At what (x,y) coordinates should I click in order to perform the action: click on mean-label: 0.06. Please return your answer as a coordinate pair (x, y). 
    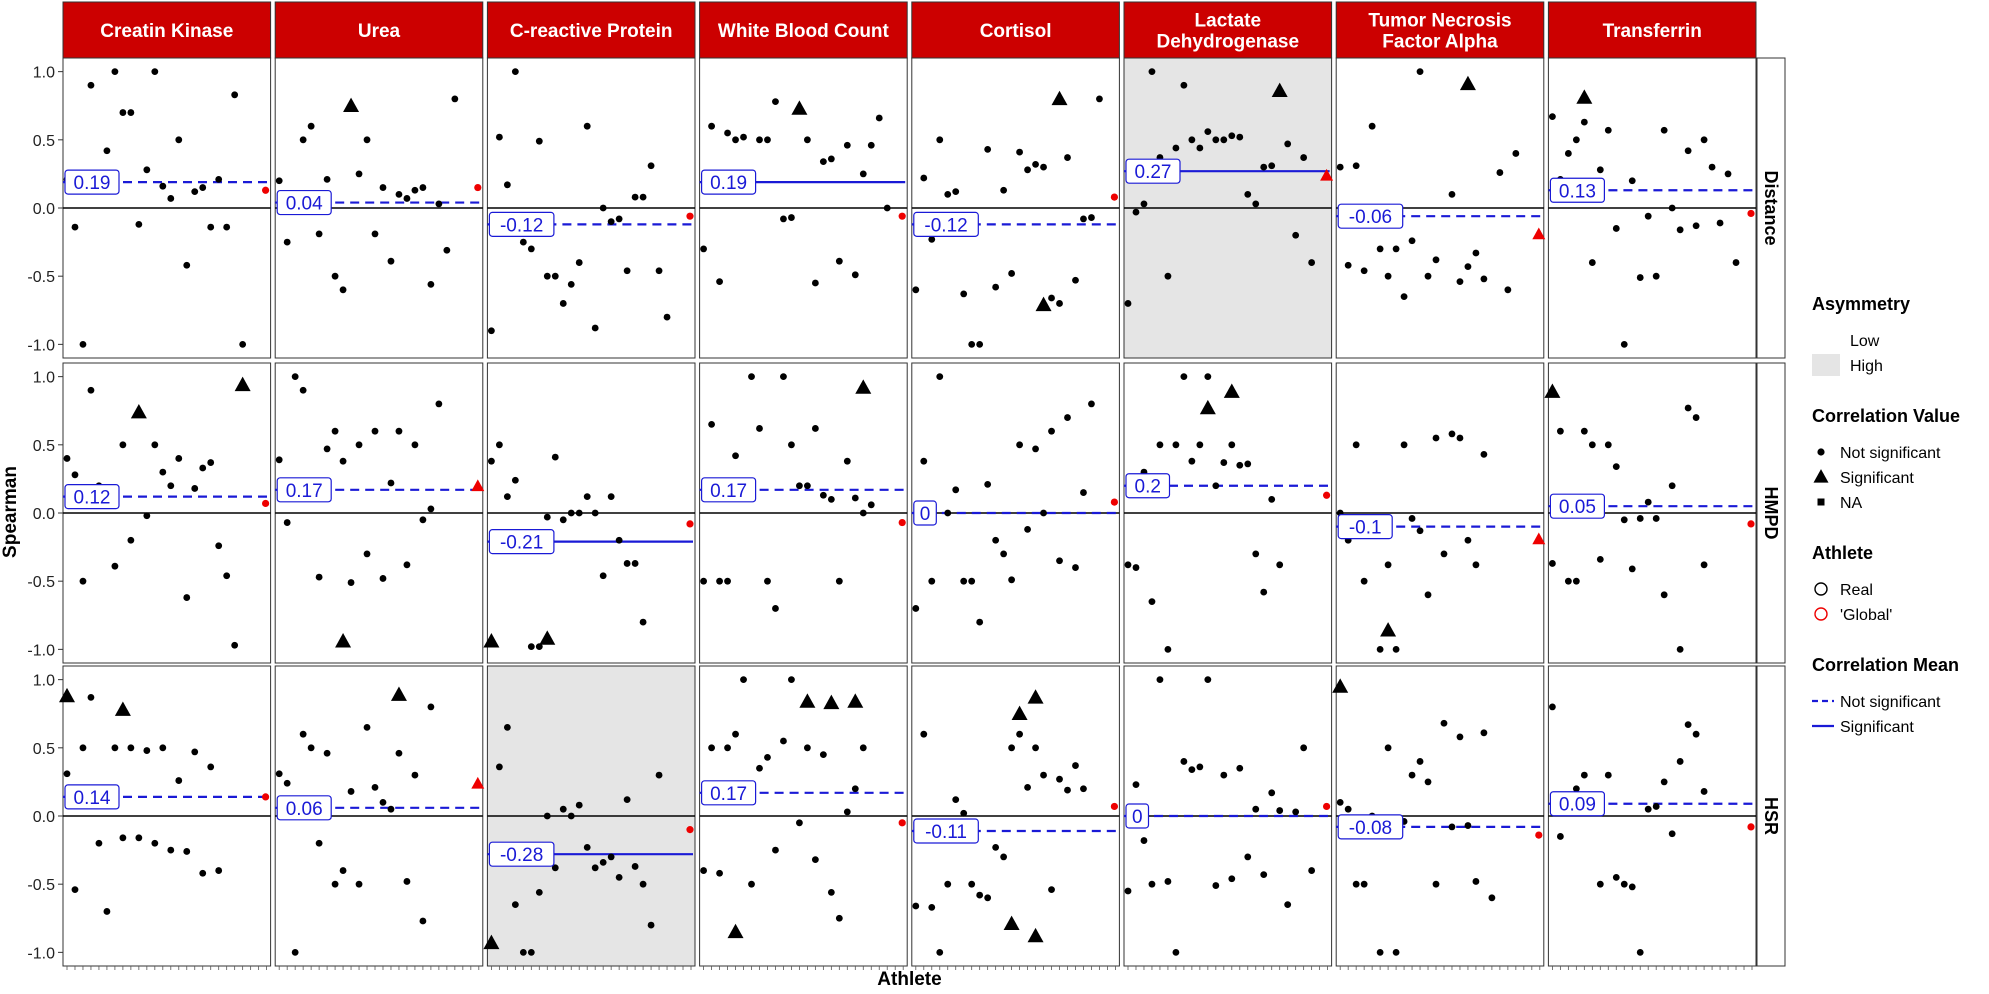
    Looking at the image, I should click on (304, 809).